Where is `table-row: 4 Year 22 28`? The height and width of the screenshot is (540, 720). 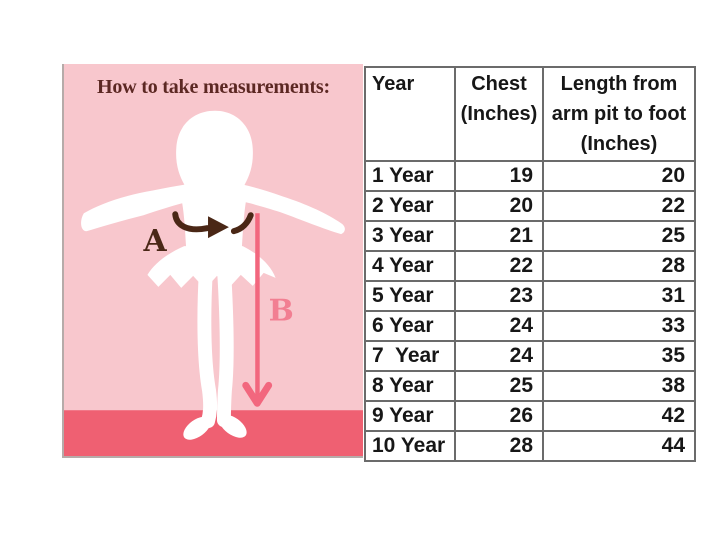
table-row: 4 Year 22 28 is located at coordinates (530, 266).